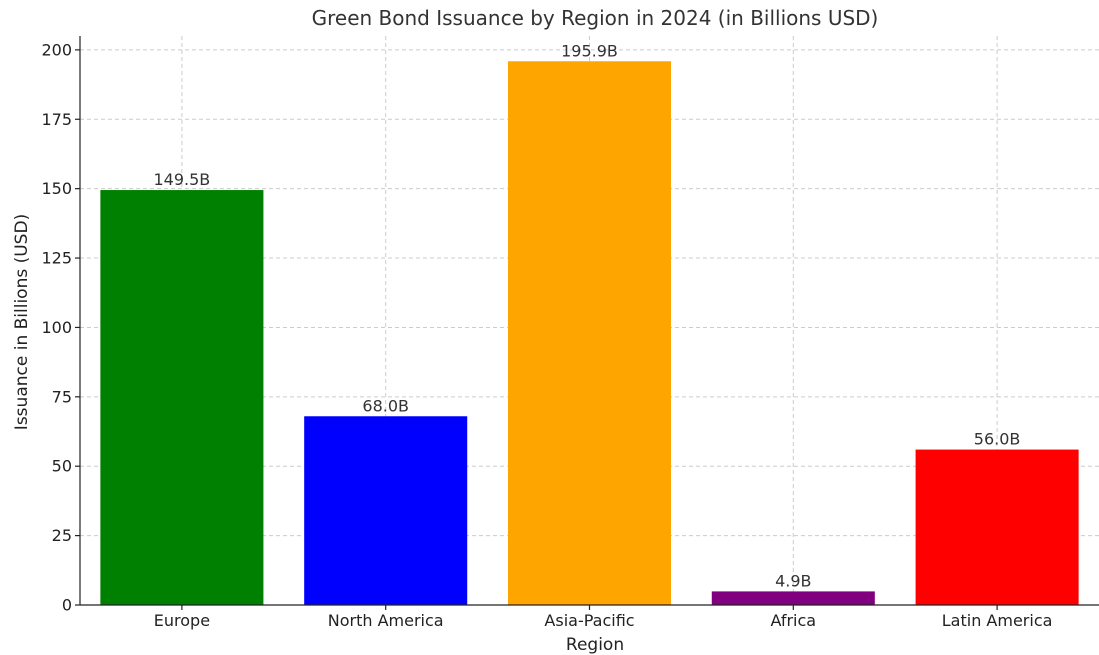  What do you see at coordinates (56, 327) in the screenshot?
I see `y-tick-label: 100` at bounding box center [56, 327].